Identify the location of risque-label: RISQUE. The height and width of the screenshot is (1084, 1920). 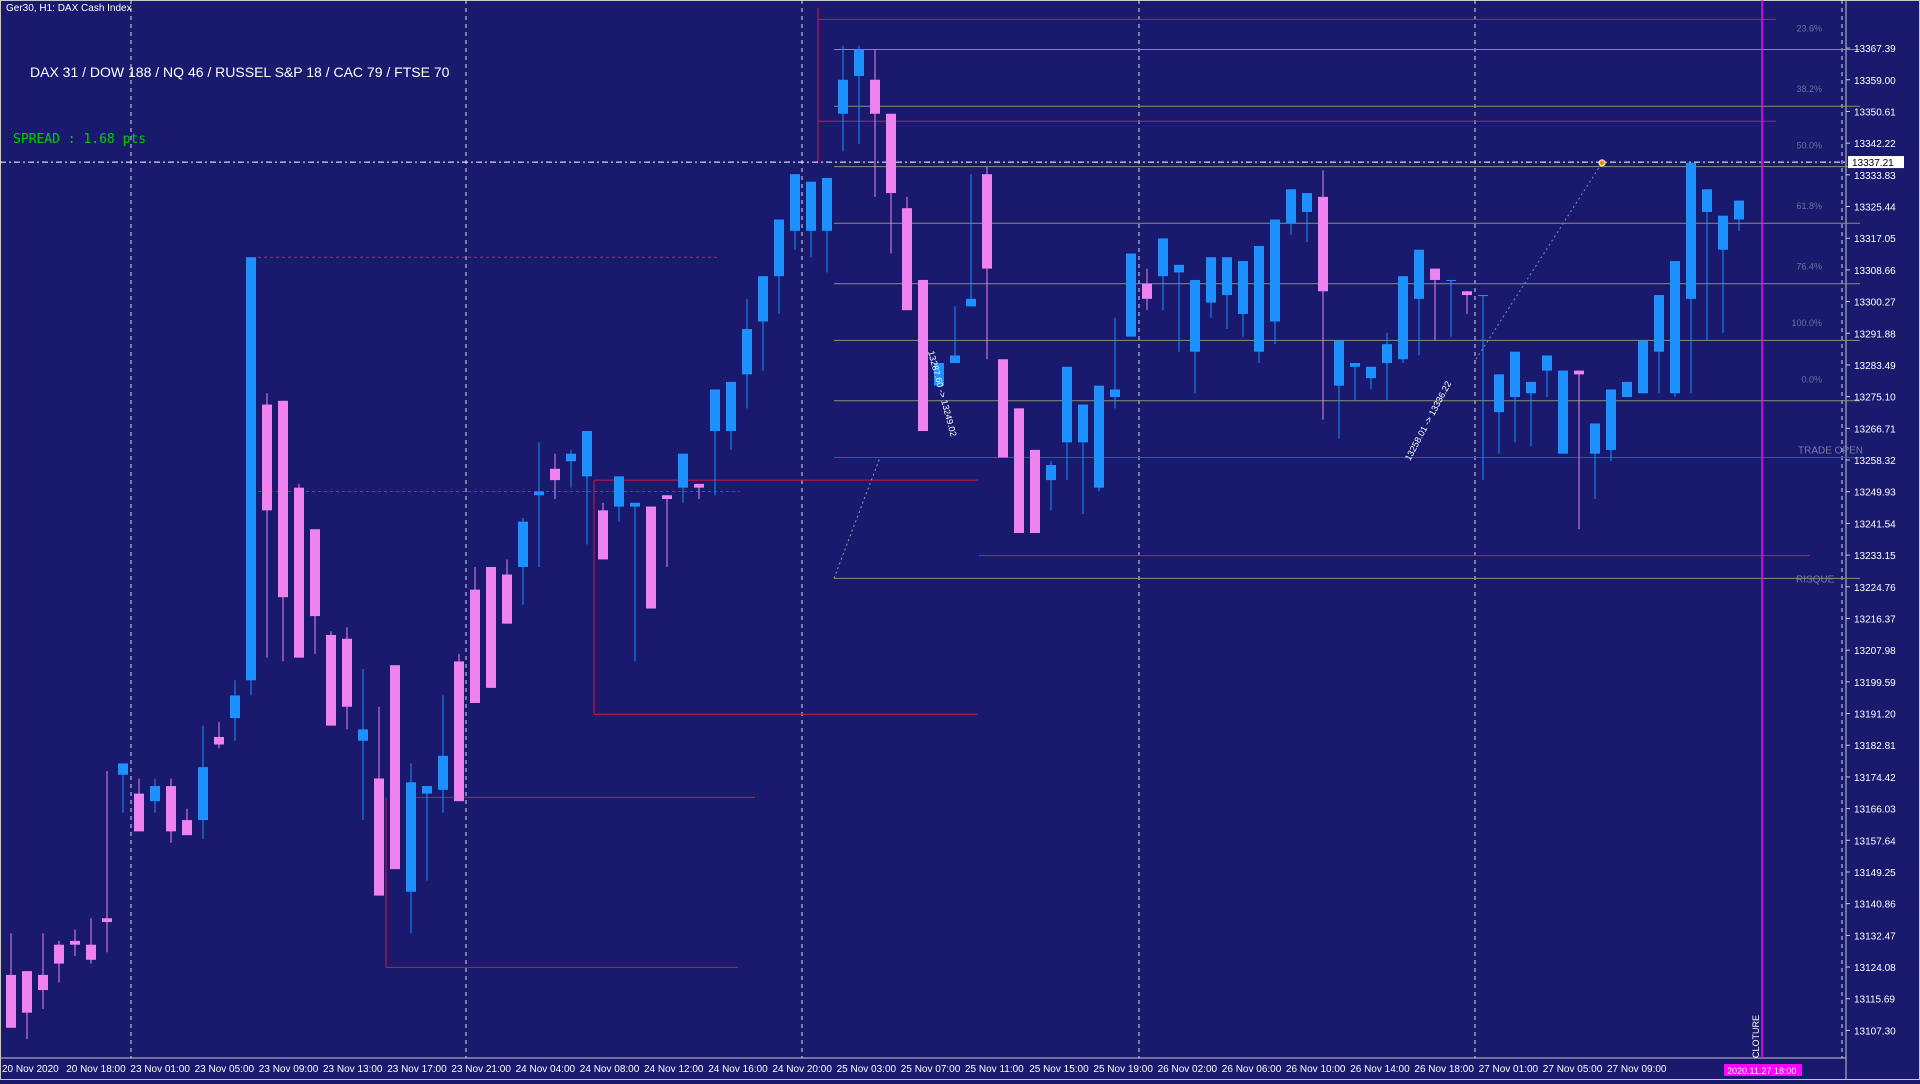
(1815, 579).